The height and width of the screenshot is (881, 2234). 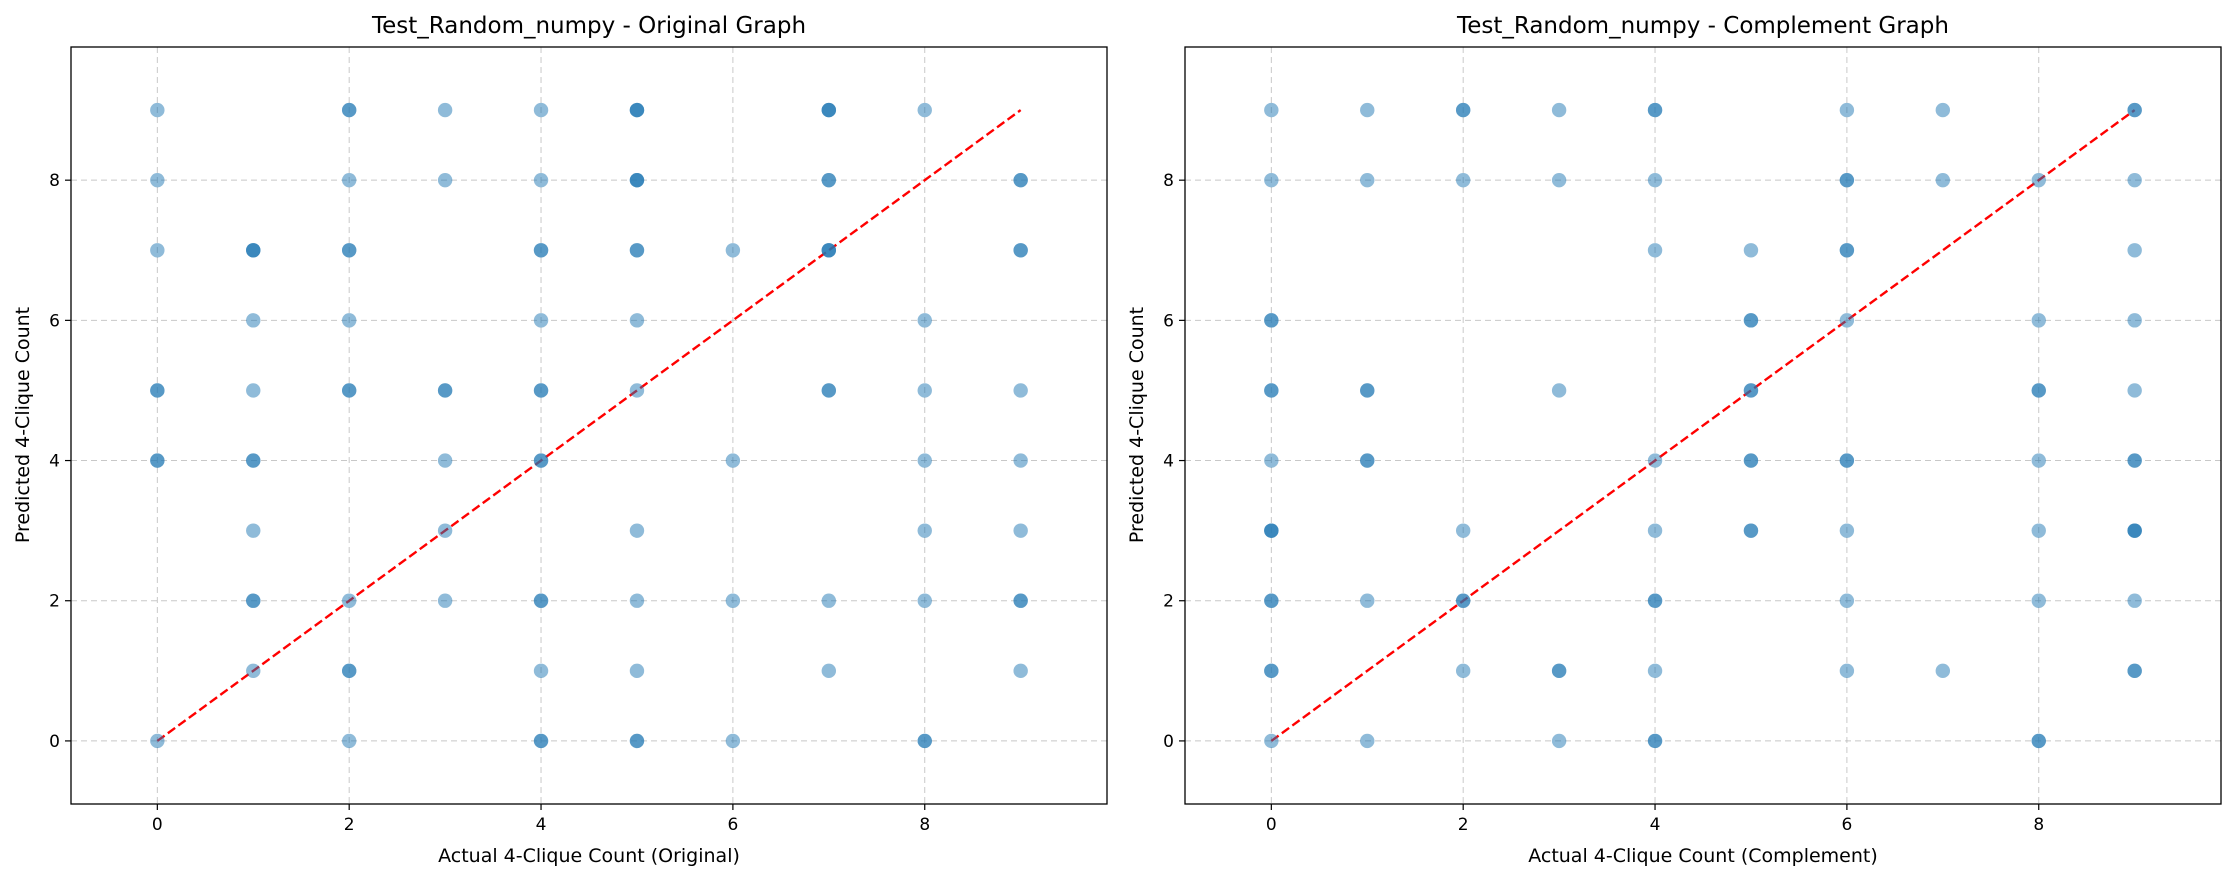 What do you see at coordinates (349, 825) in the screenshot?
I see `x-tick-label: 2` at bounding box center [349, 825].